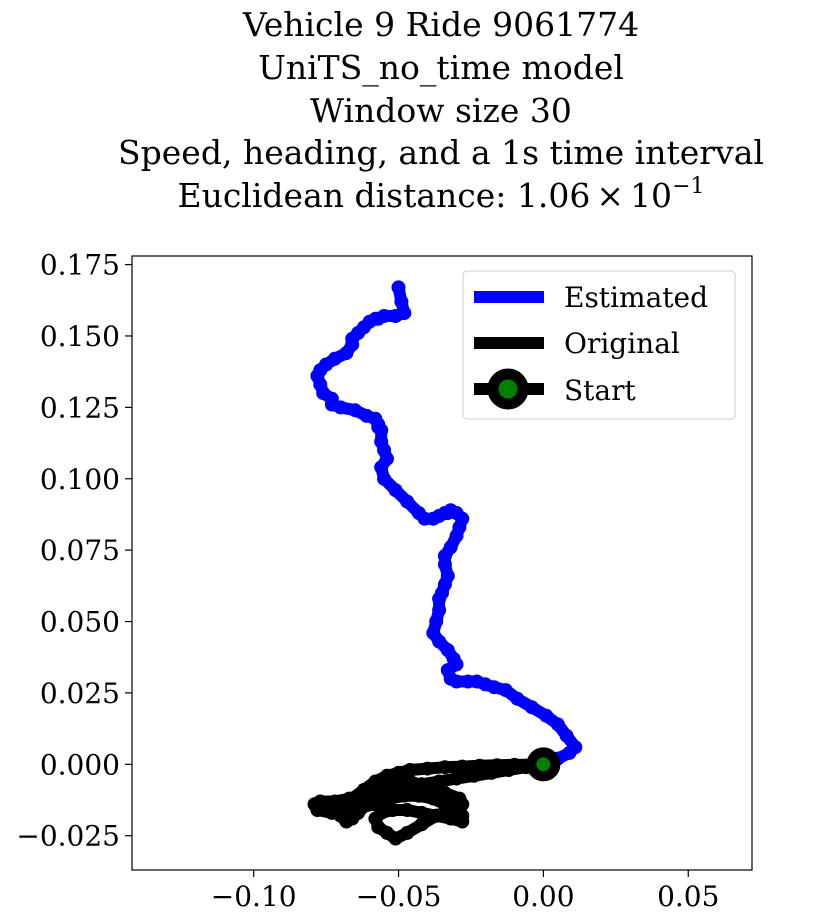 The image size is (814, 918). I want to click on y-tick-label: 0.075, so click(80, 550).